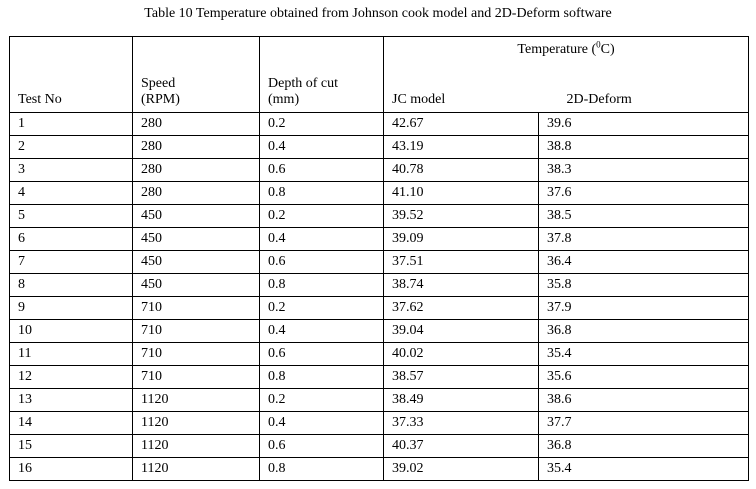 The height and width of the screenshot is (489, 756). Describe the element at coordinates (461, 239) in the screenshot. I see `jc-model-cell: 39.09` at that location.